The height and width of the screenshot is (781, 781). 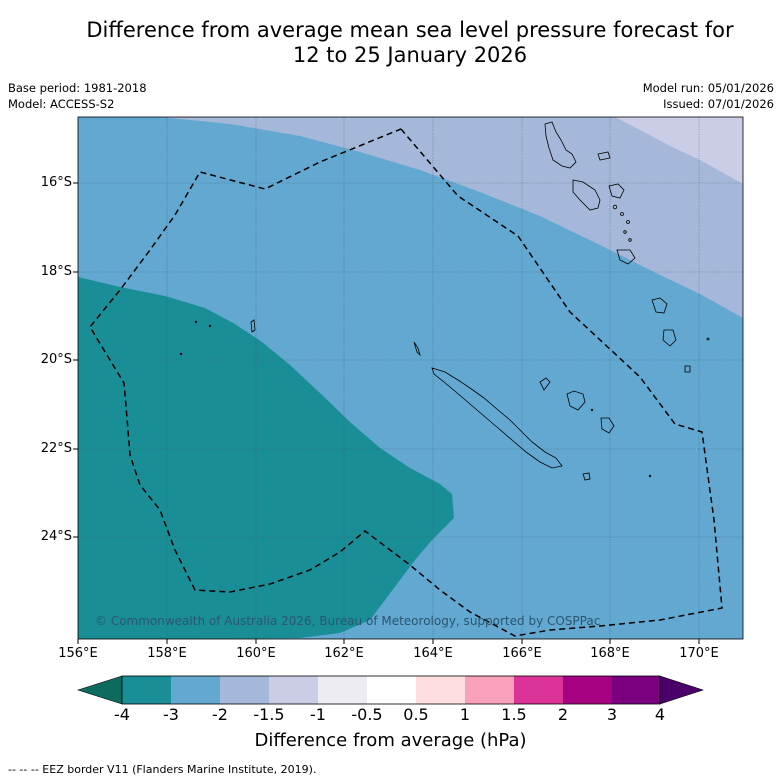 I want to click on colorbar-label: 1.5, so click(x=514, y=714).